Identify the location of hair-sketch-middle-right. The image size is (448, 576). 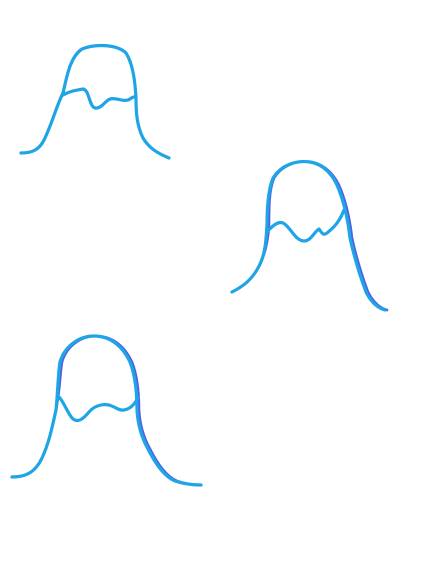
(309, 235).